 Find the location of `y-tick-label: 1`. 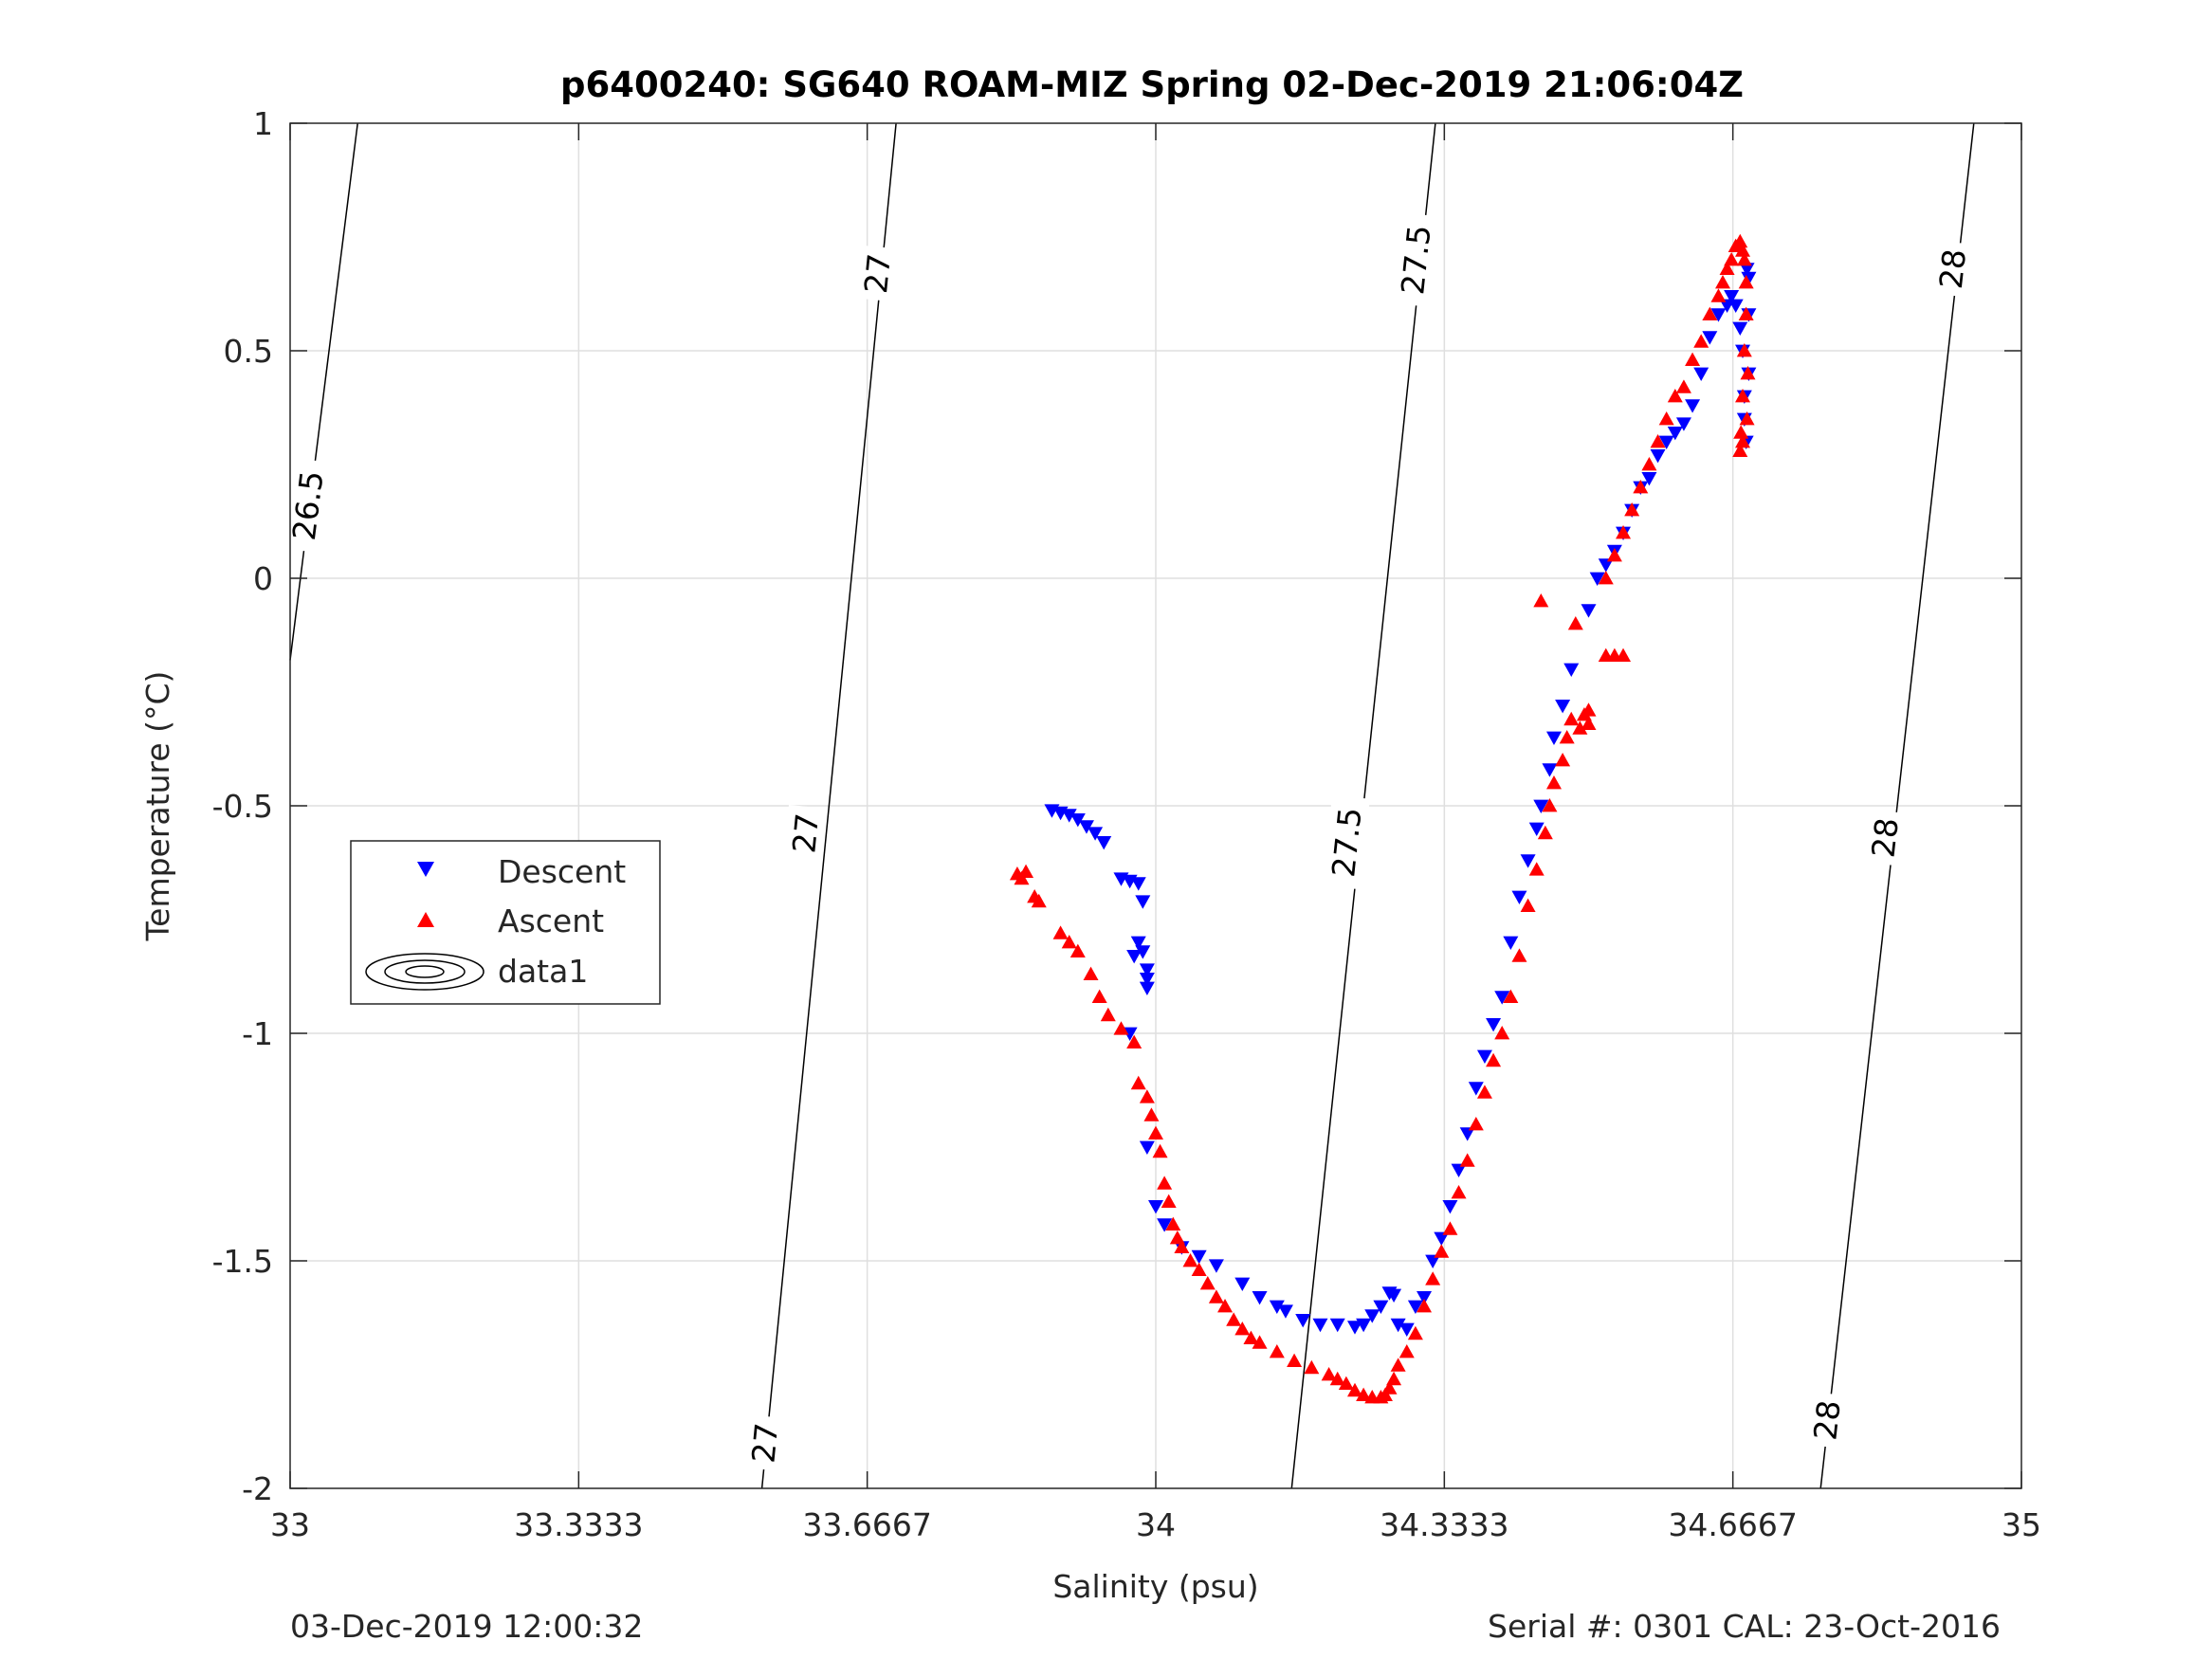

y-tick-label: 1 is located at coordinates (263, 123).